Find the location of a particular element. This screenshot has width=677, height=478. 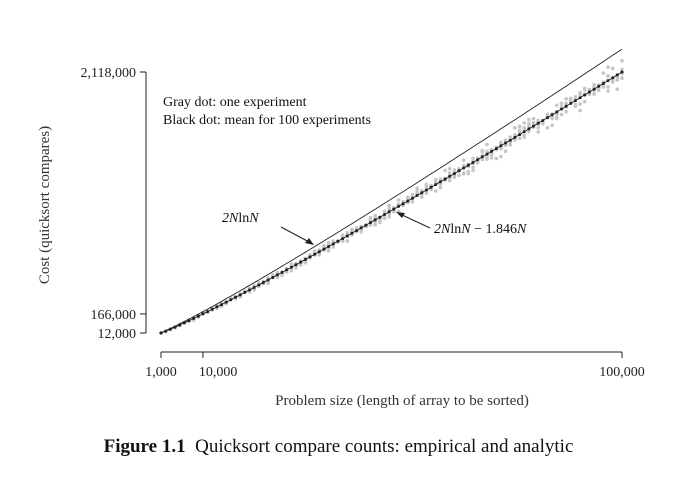

y-tick-label-2: 2,118,000 is located at coordinates (108, 73).